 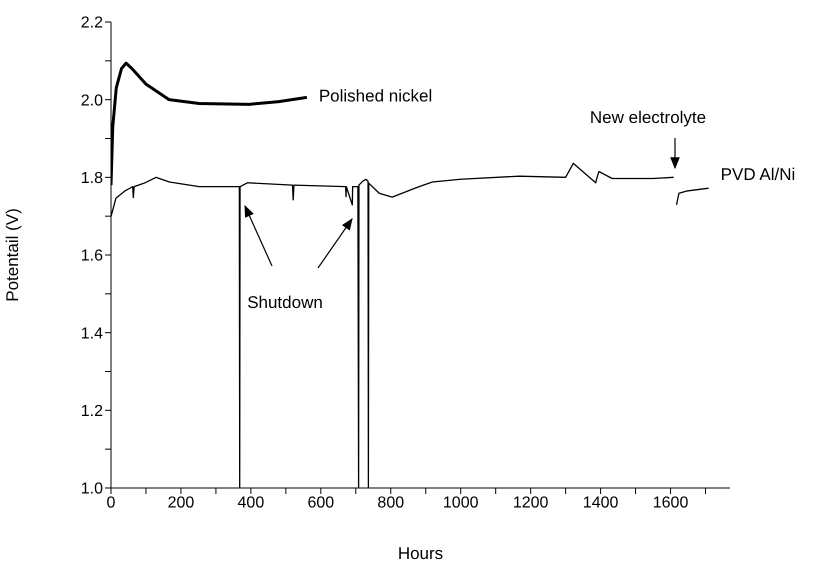 I want to click on series-label: PVD Al/Ni, so click(x=758, y=174).